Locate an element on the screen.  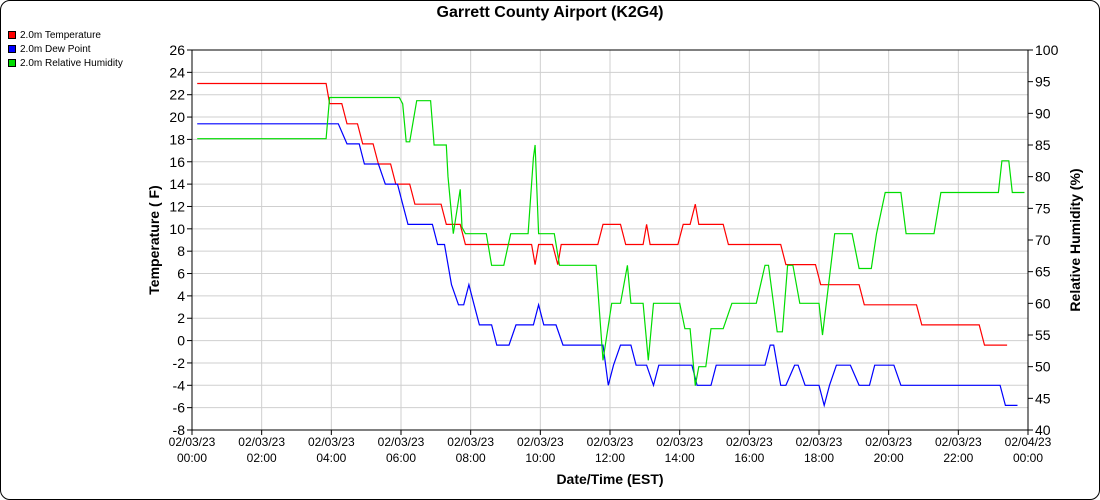
x-tick-time-label: 20:00 is located at coordinates (889, 458).